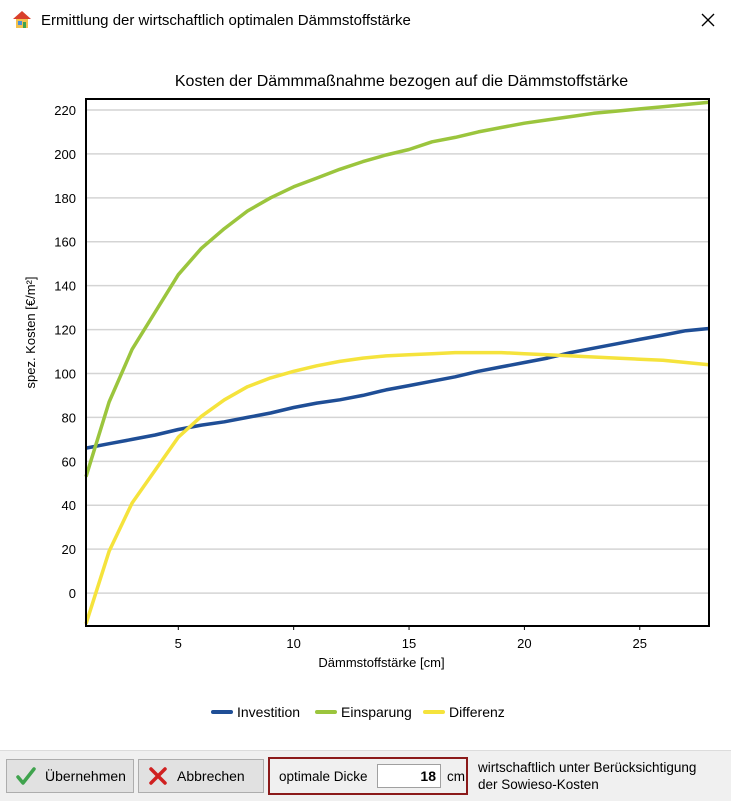  Describe the element at coordinates (323, 776) in the screenshot. I see `optimal-thickness-label: optimale Dicke` at that location.